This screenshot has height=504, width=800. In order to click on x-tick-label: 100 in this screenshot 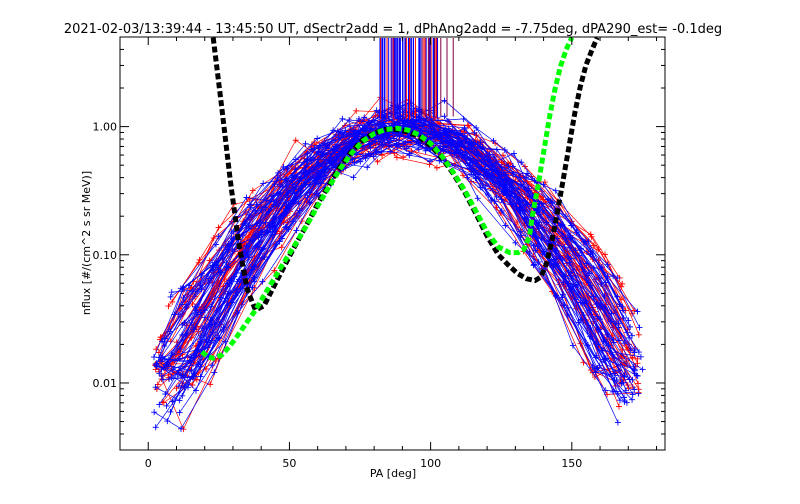, I will do `click(430, 463)`.